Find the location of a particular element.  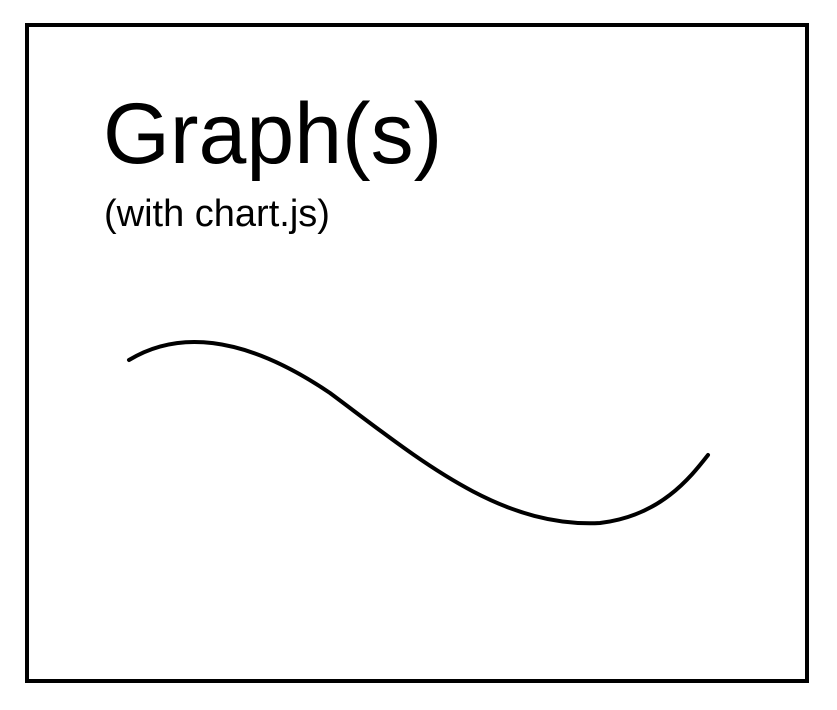

card-subtitle: (with chart.js) is located at coordinates (217, 214).